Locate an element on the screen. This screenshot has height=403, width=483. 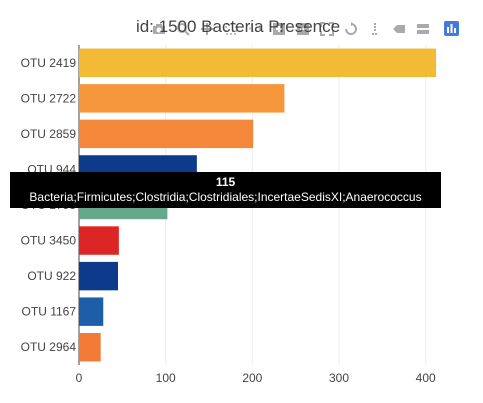
y-tick-label: OTU 2859 is located at coordinates (49, 134).